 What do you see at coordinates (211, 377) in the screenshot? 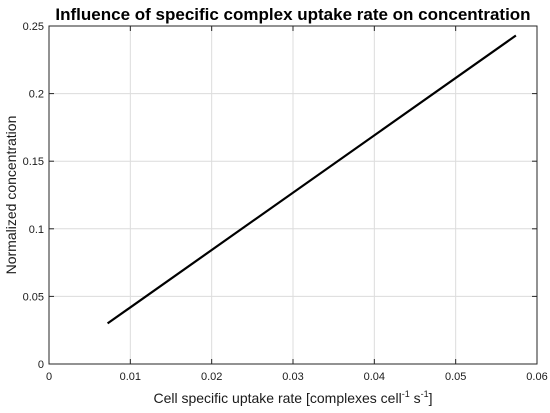
I see `x-tick-label: 0.02` at bounding box center [211, 377].